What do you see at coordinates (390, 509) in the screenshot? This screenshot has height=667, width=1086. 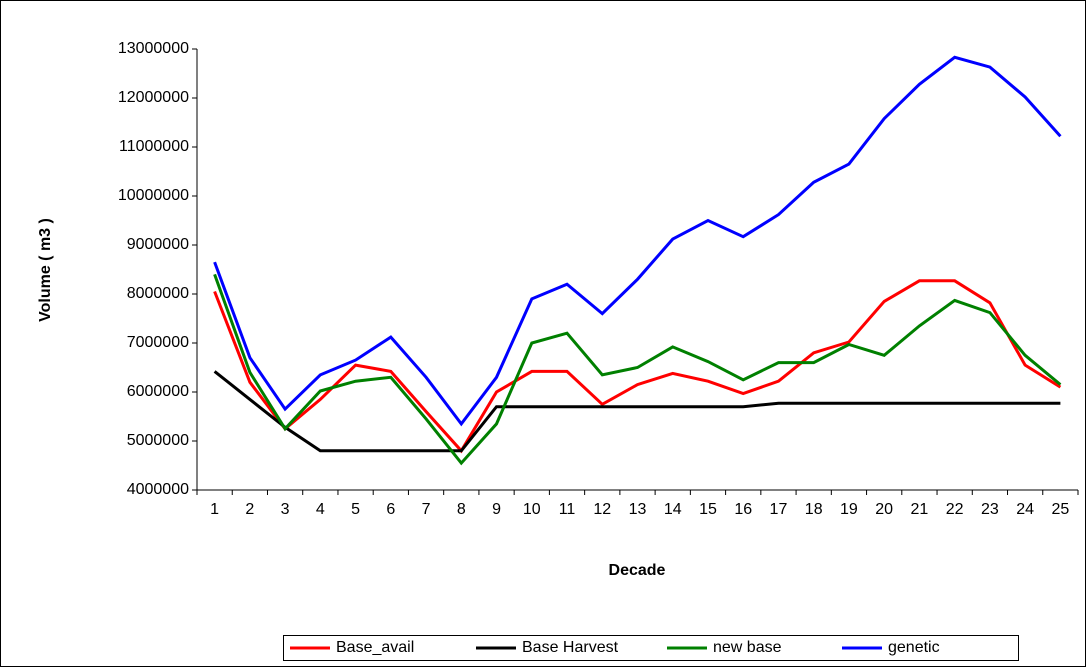 I see `x-tick-label: 6` at bounding box center [390, 509].